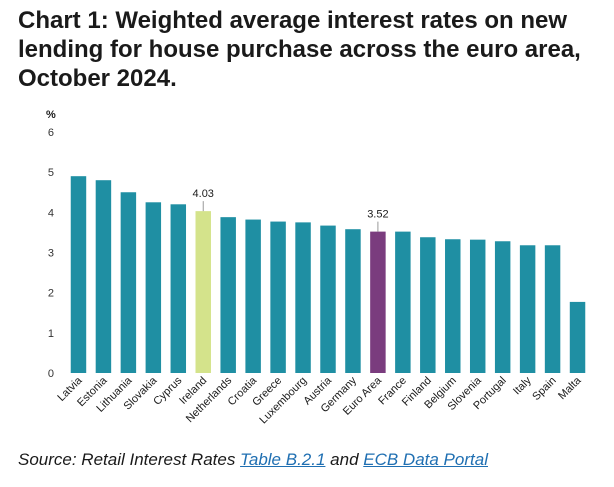  Describe the element at coordinates (51, 115) in the screenshot. I see `y-axis-unit-label: %` at that location.